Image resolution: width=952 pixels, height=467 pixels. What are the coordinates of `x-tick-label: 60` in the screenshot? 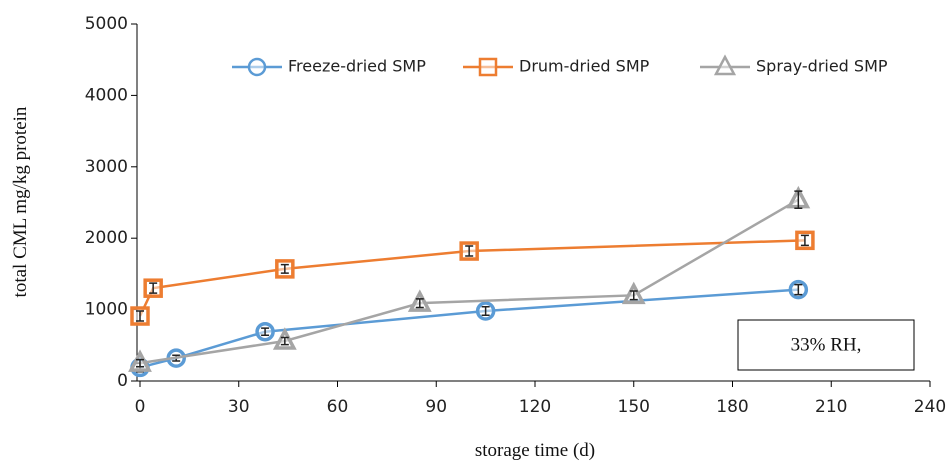 It's located at (338, 407).